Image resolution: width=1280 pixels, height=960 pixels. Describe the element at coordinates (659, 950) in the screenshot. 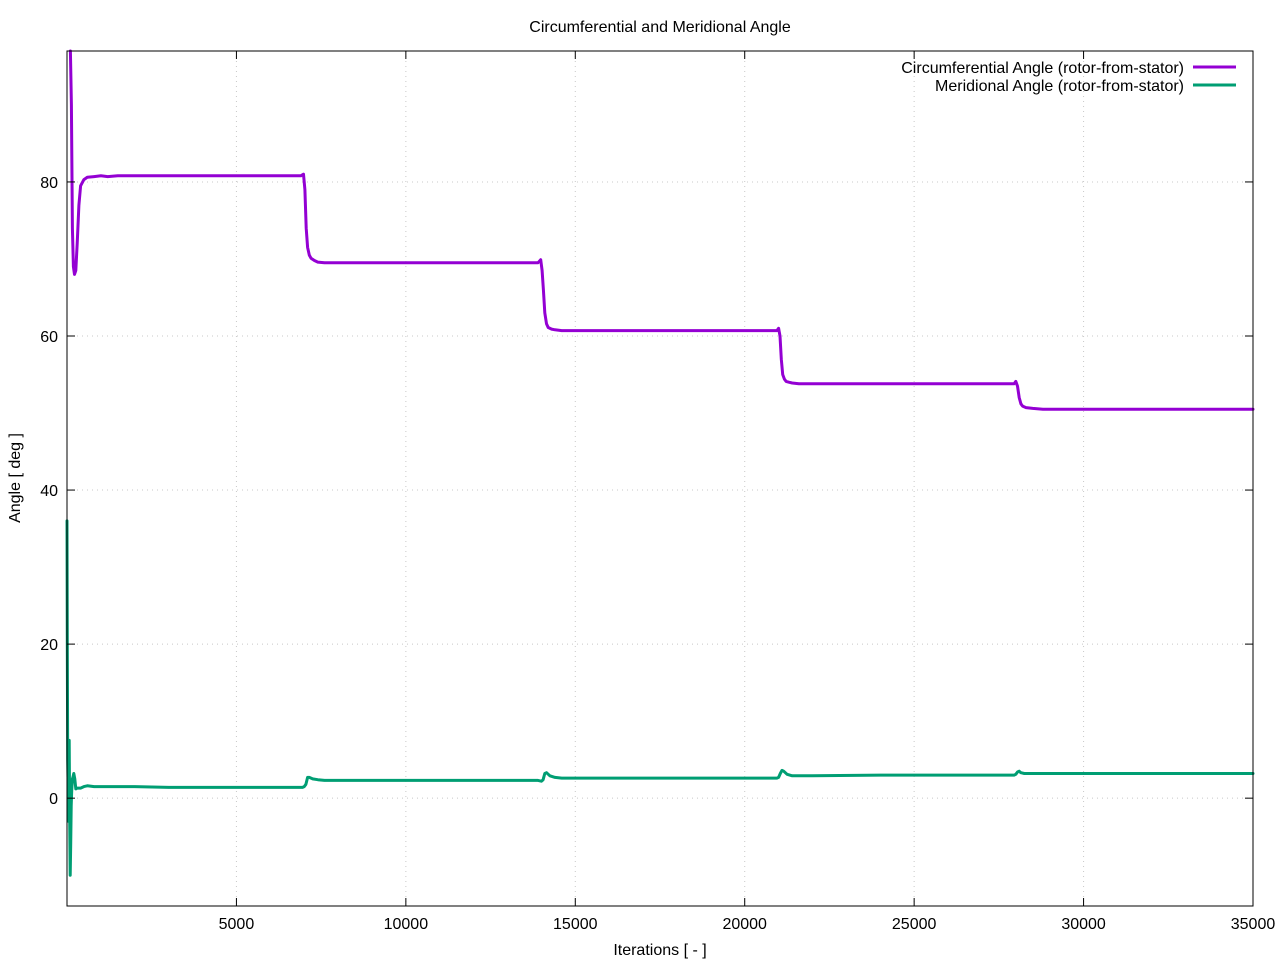

I see `x-axis-label: Iterations [ - ]` at that location.